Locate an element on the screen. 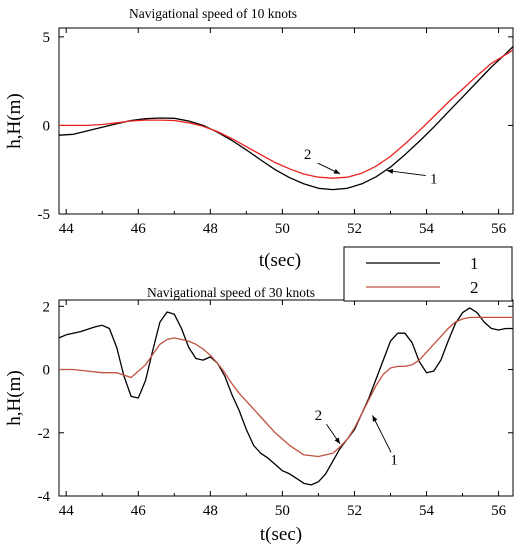  y-tick-label: -5 is located at coordinates (44, 215).